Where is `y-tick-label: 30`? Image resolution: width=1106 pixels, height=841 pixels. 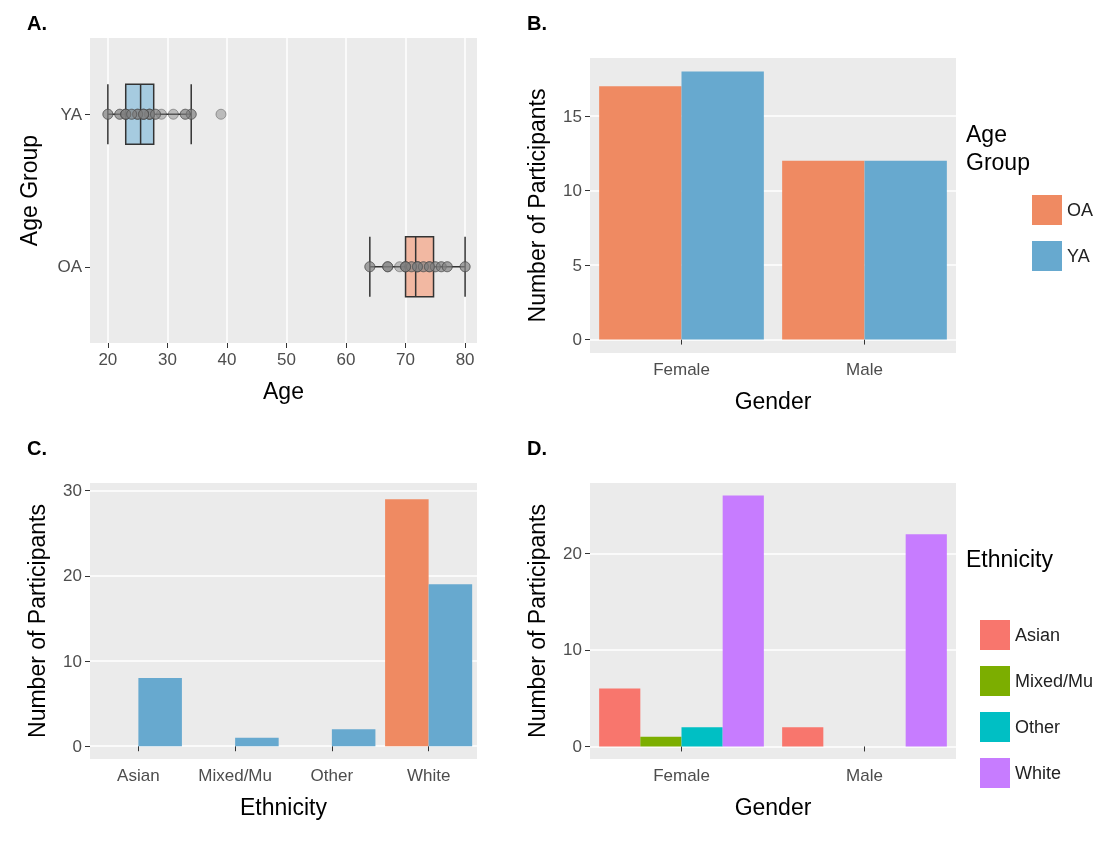 y-tick-label: 30 is located at coordinates (72, 491).